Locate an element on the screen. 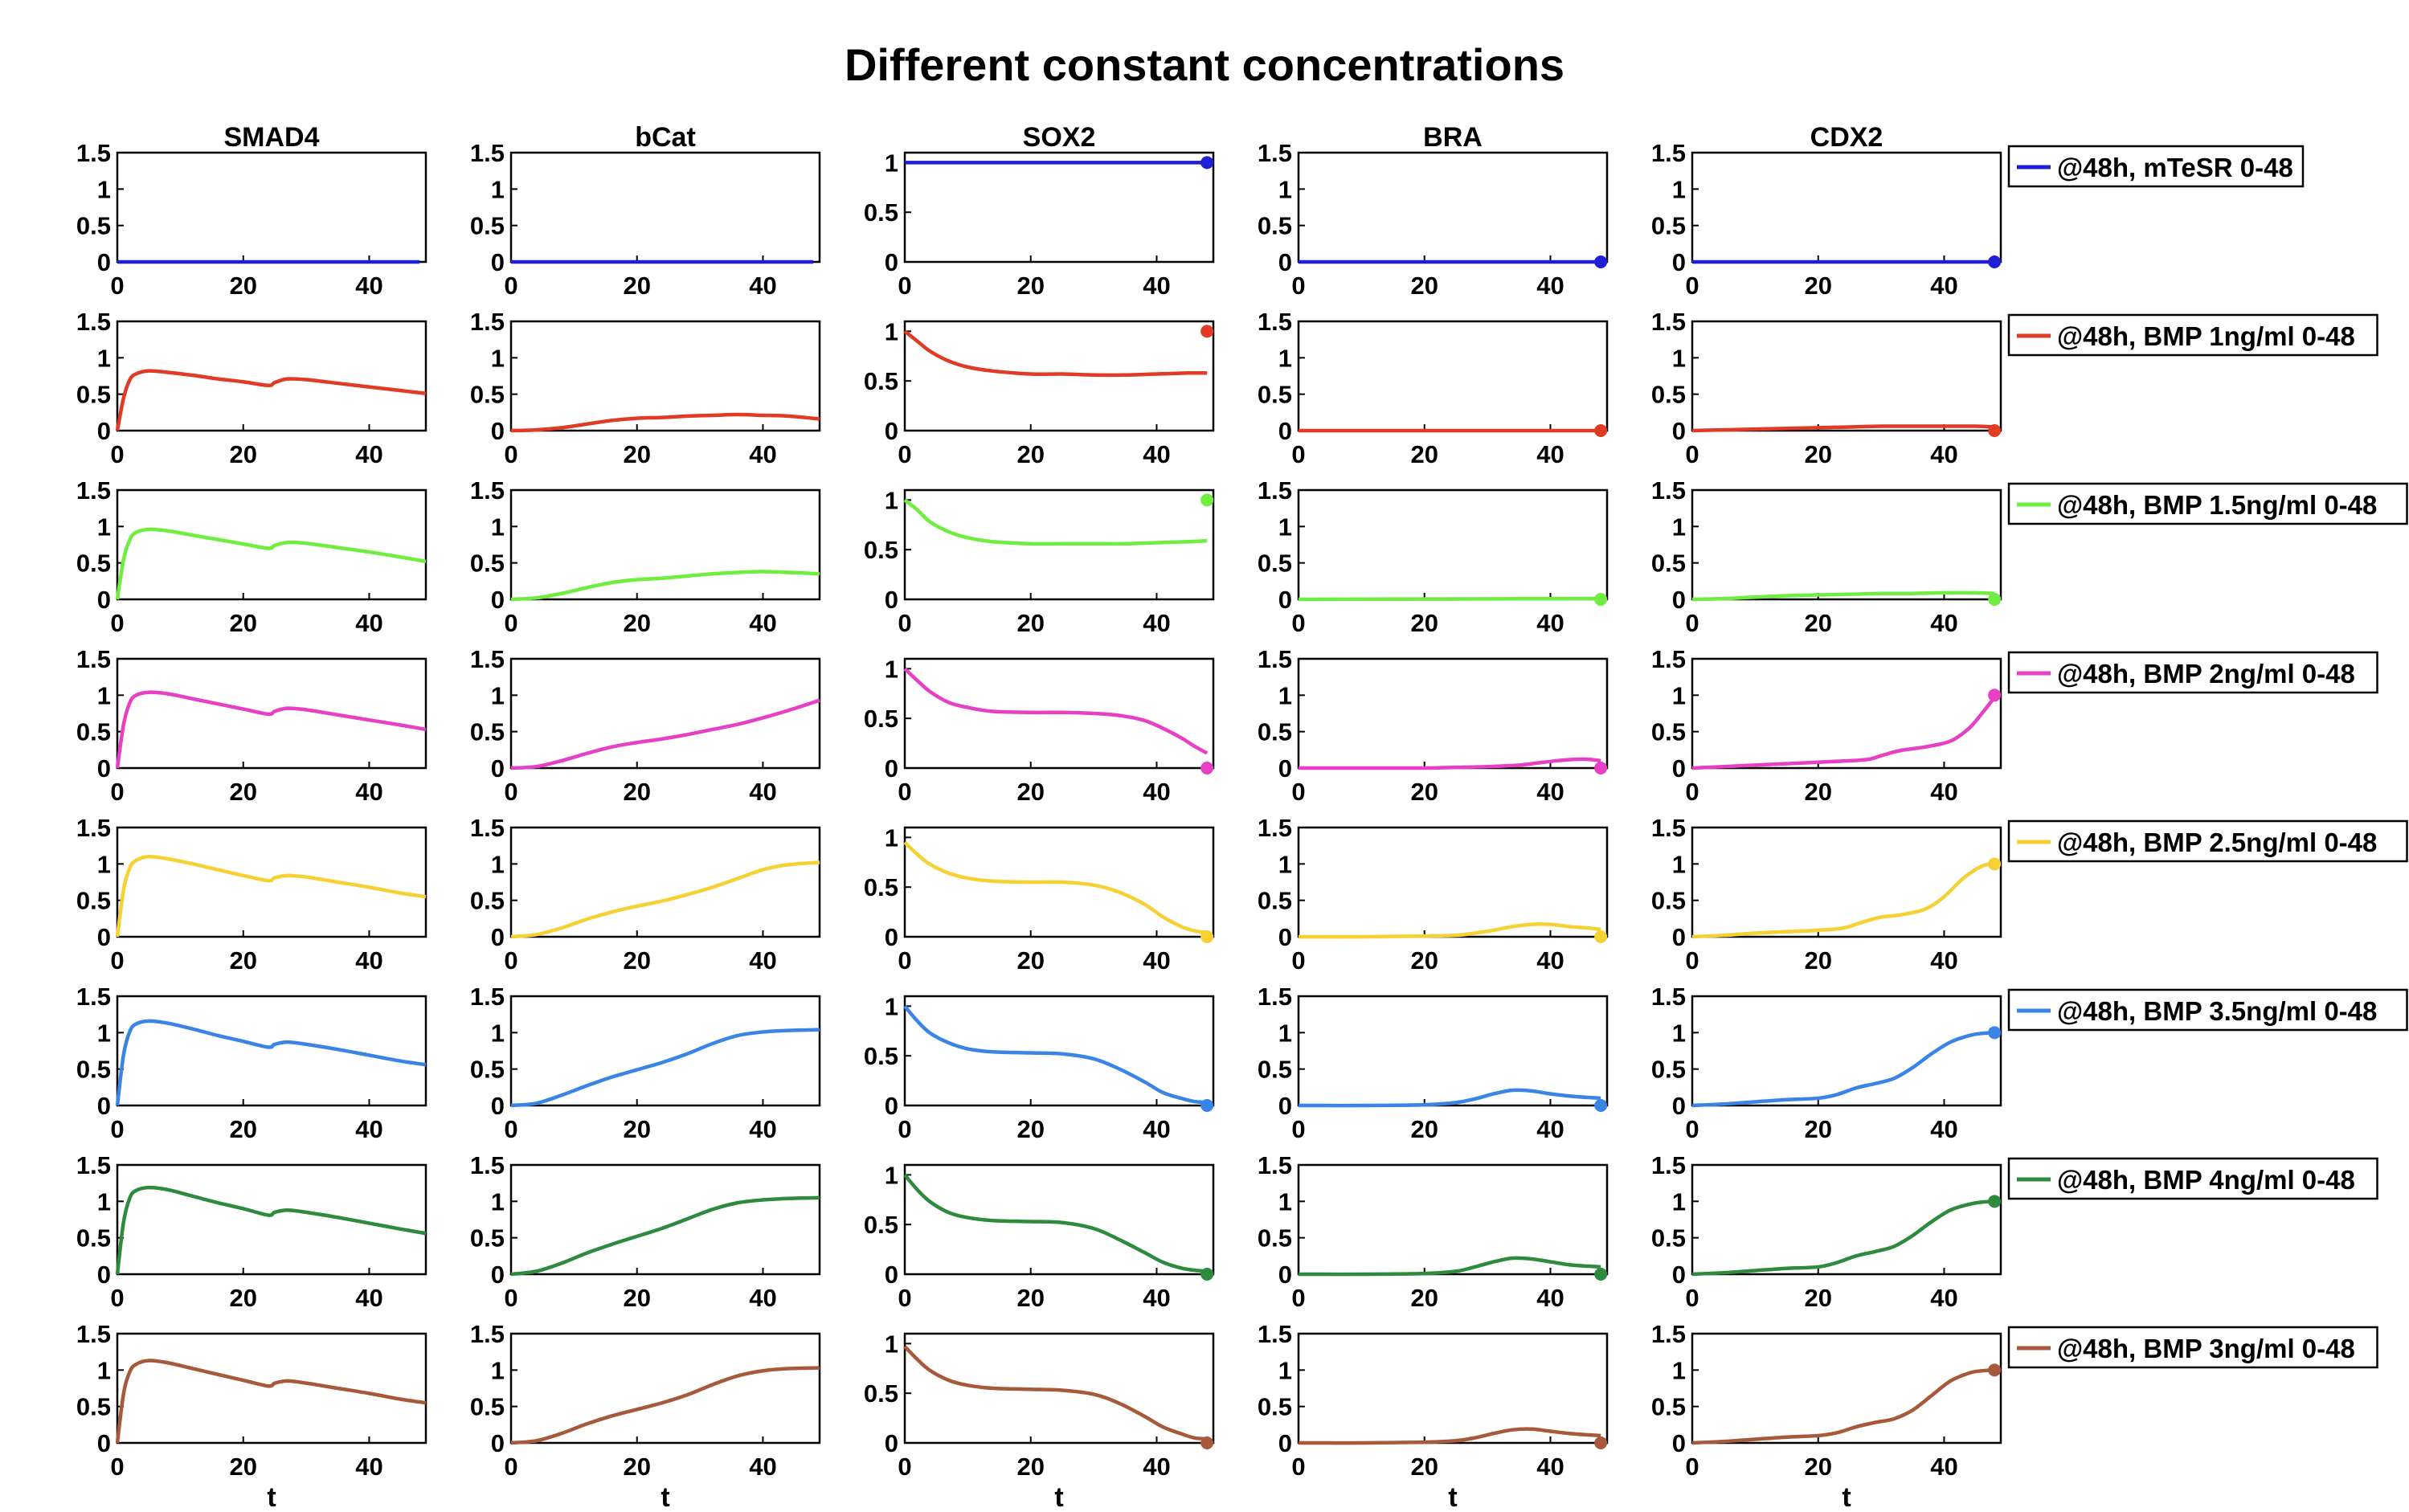 This screenshot has height=1512, width=2409. legend-label: @48h, mTeSR 0-48 is located at coordinates (2175, 167).